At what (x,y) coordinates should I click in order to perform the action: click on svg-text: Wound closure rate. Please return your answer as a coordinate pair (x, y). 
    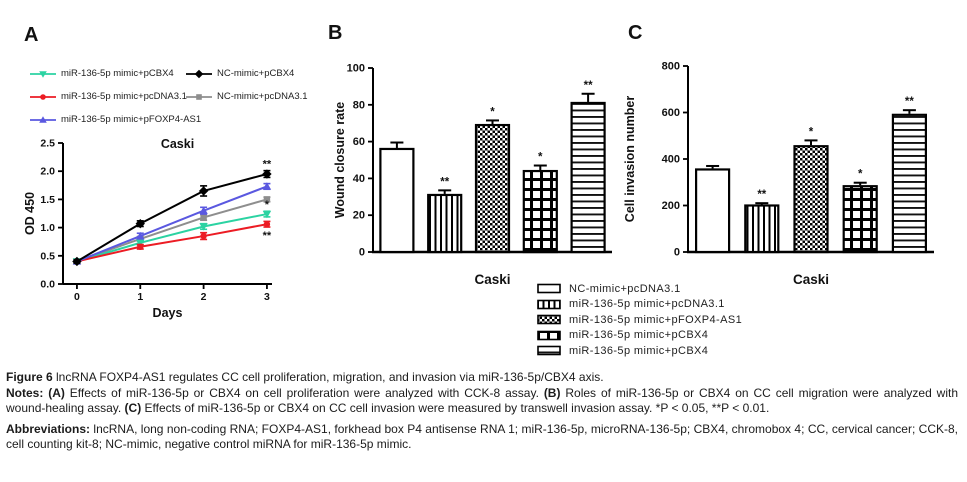
    Looking at the image, I should click on (340, 160).